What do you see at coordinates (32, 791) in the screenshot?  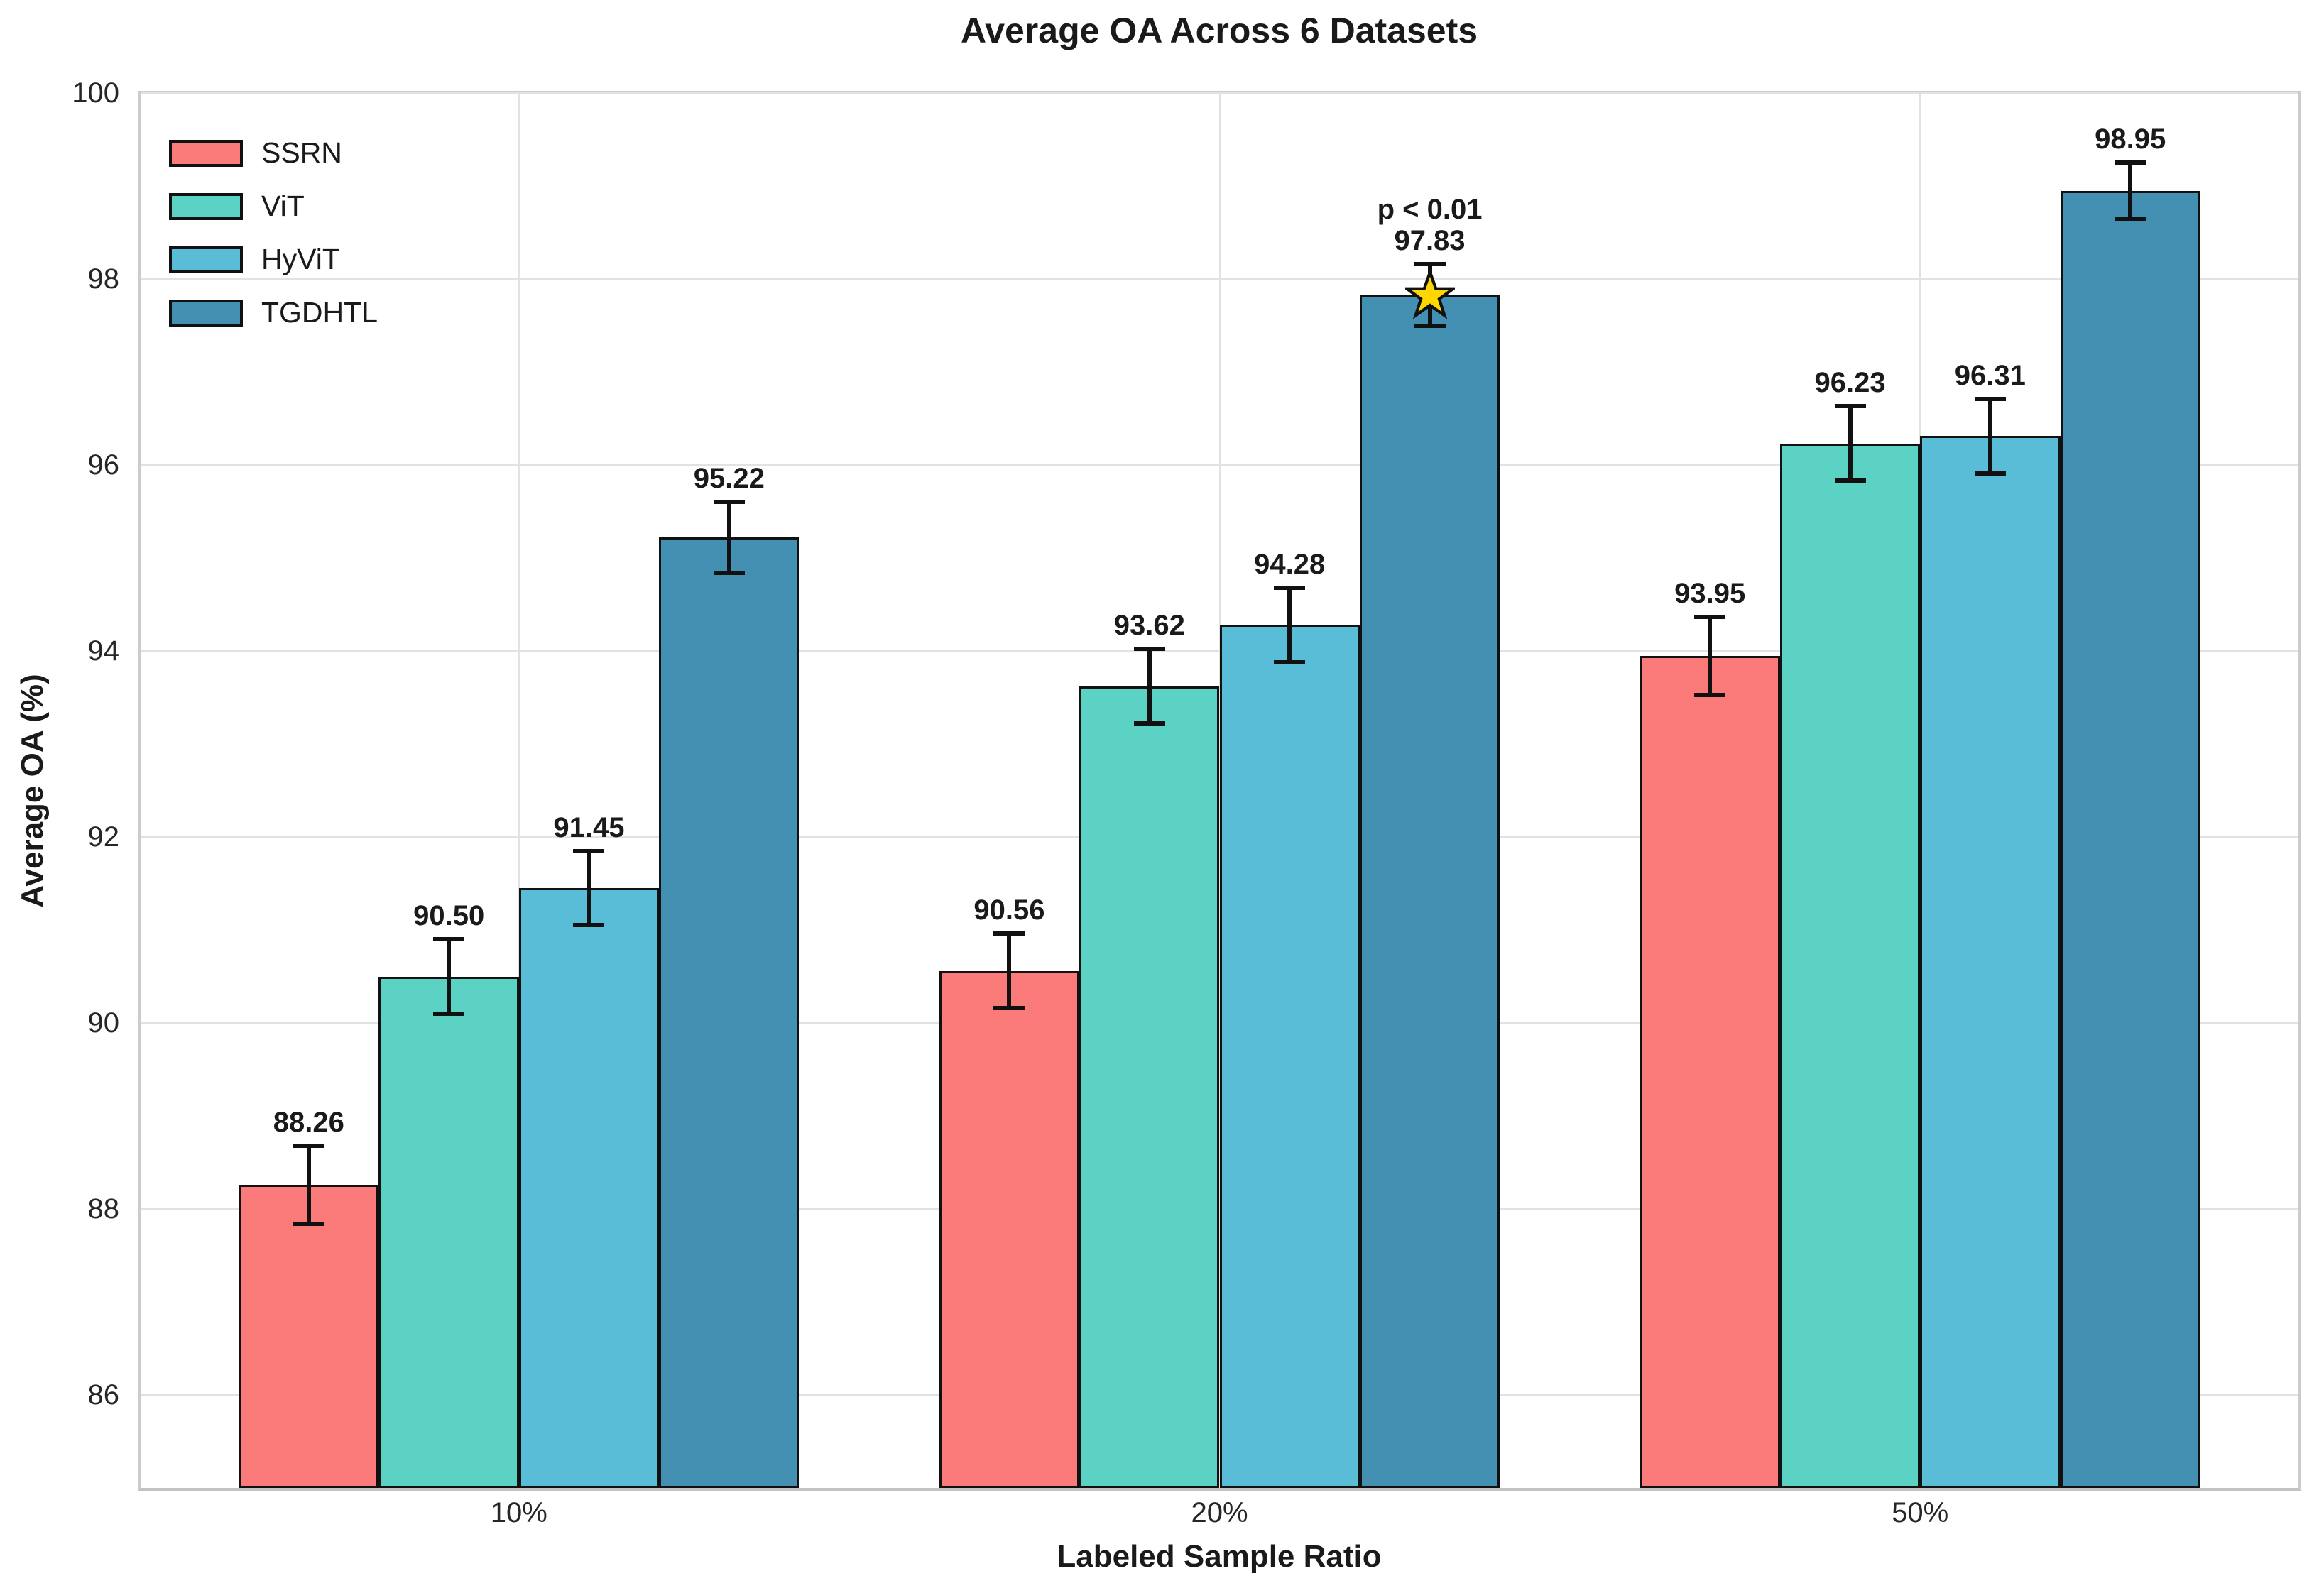 I see `y-axis-title: Average OA (%)` at bounding box center [32, 791].